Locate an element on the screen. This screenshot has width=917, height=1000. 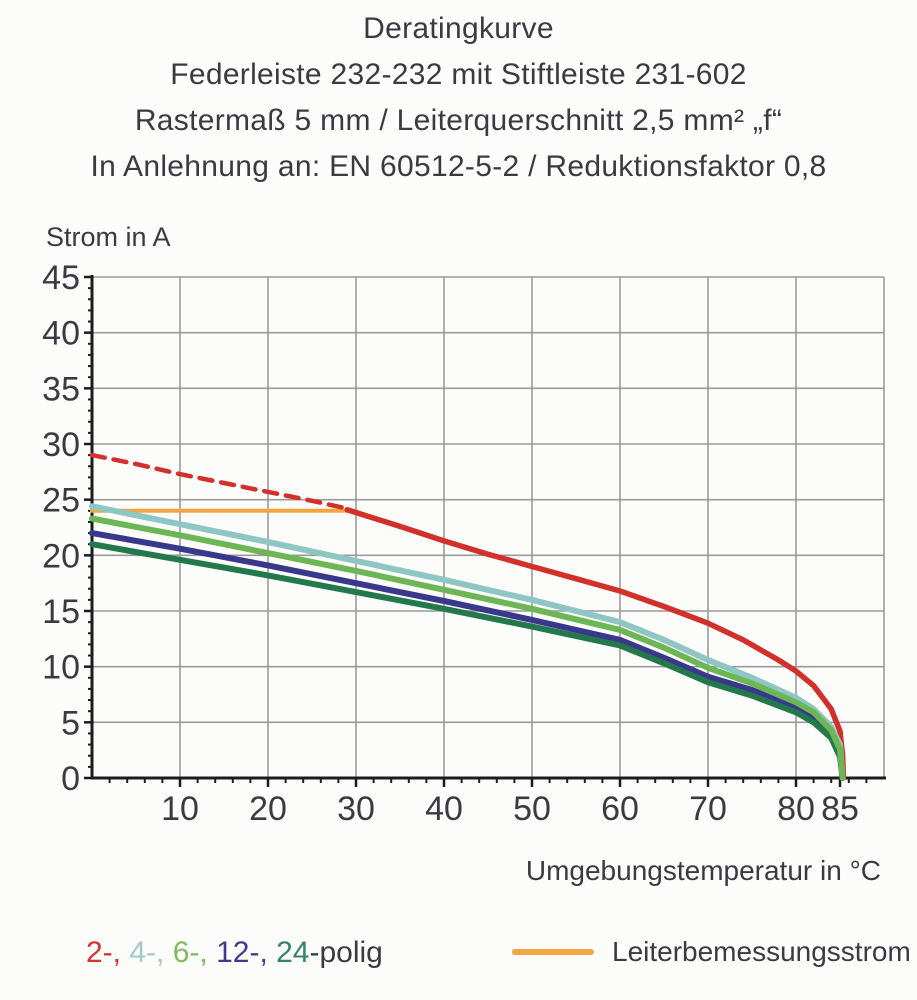
chart-title: Deratingkurve is located at coordinates (458, 28).